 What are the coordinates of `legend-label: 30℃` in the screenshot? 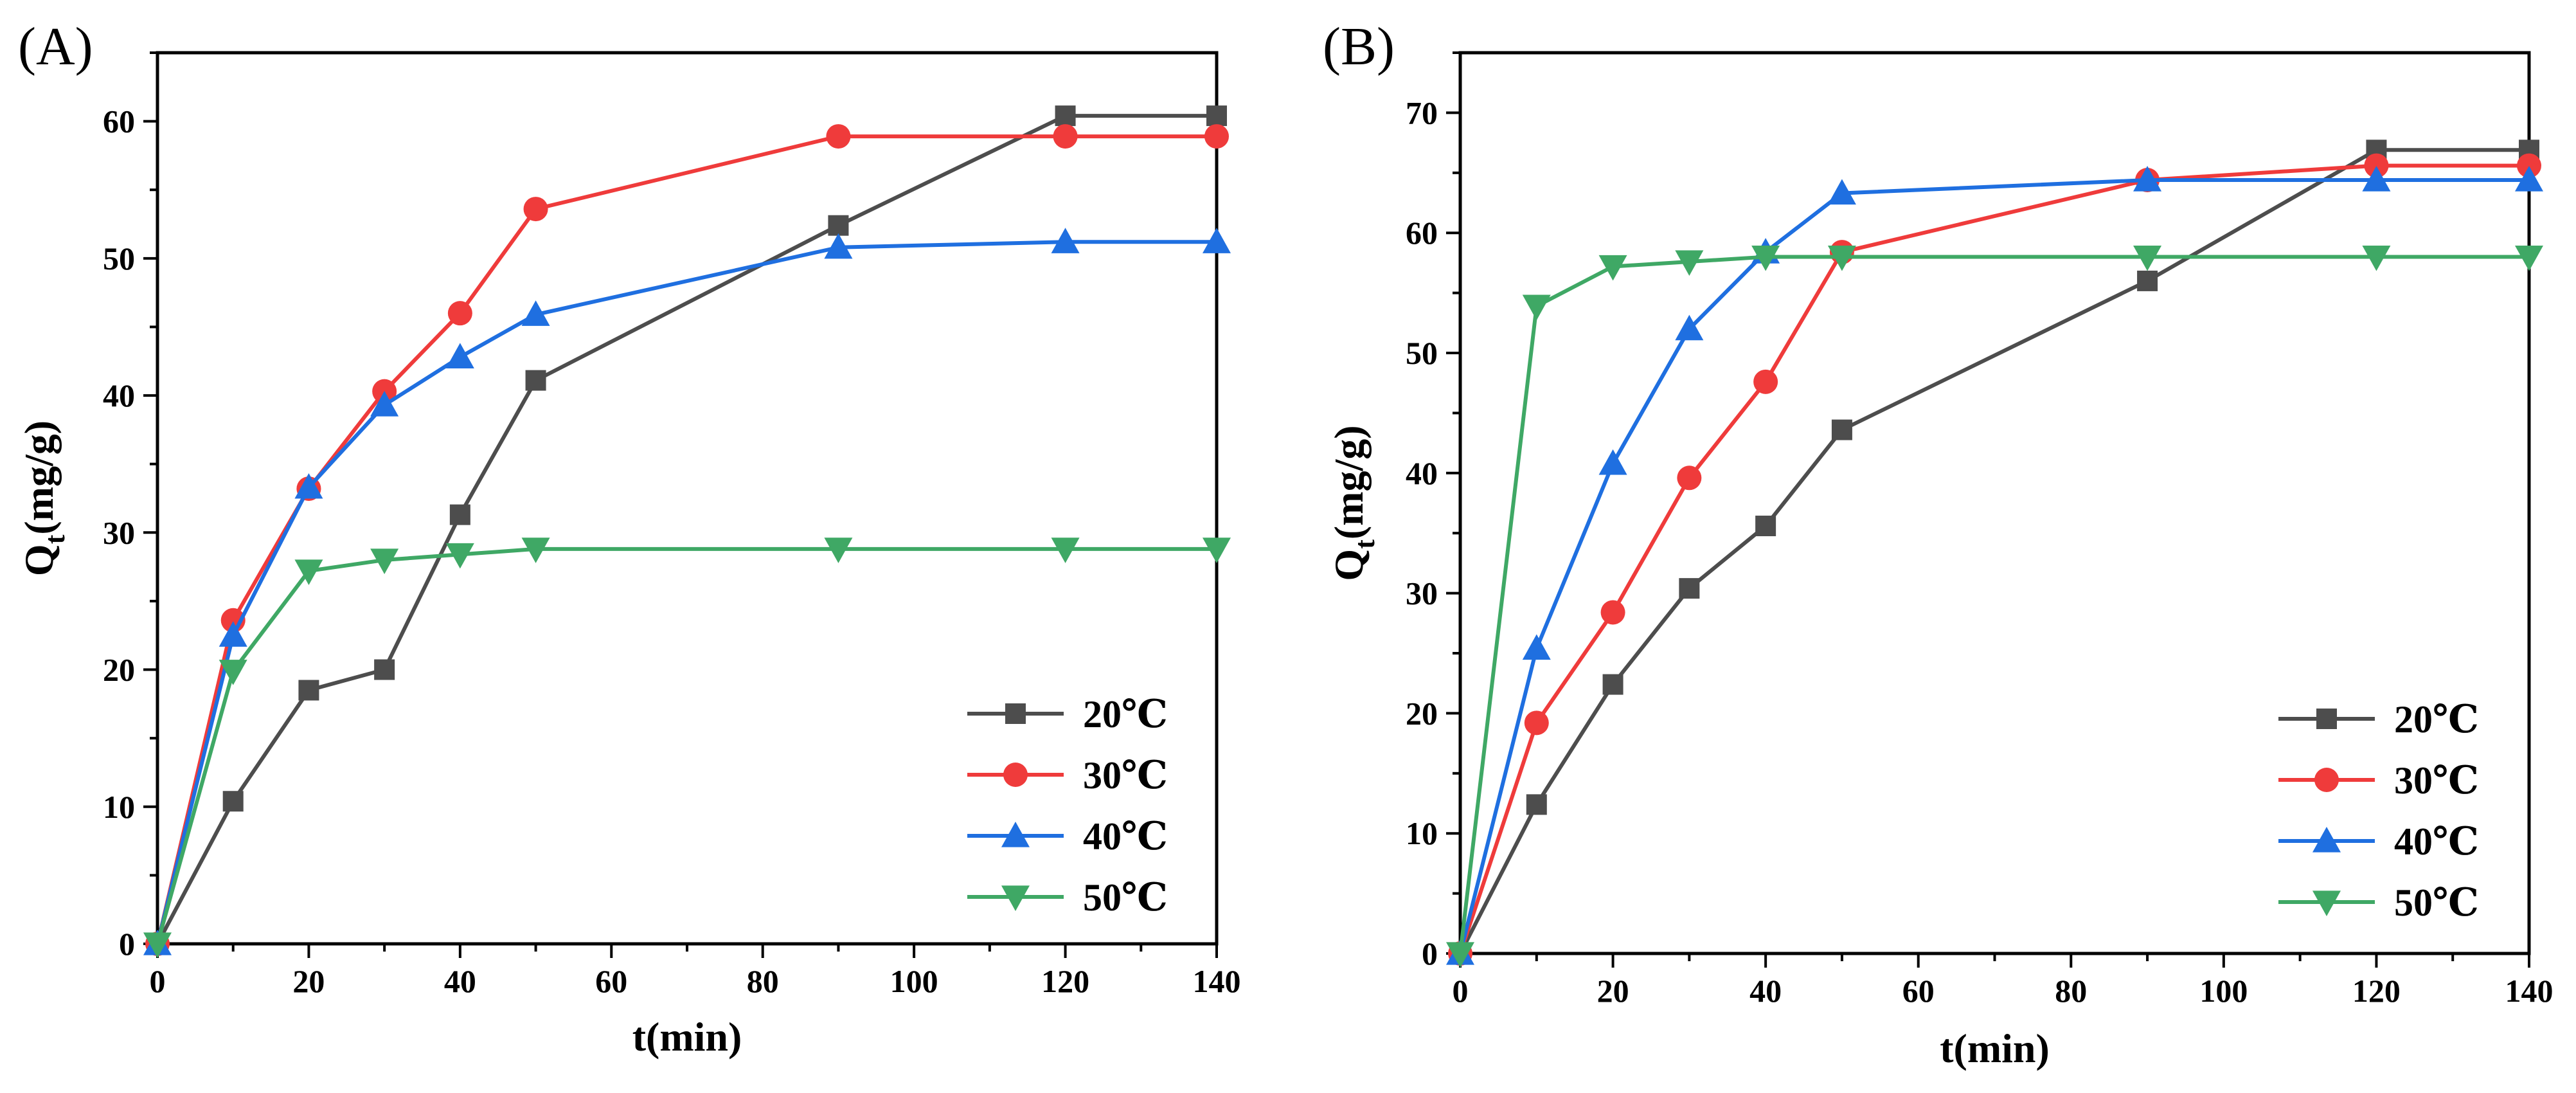 It's located at (1125, 775).